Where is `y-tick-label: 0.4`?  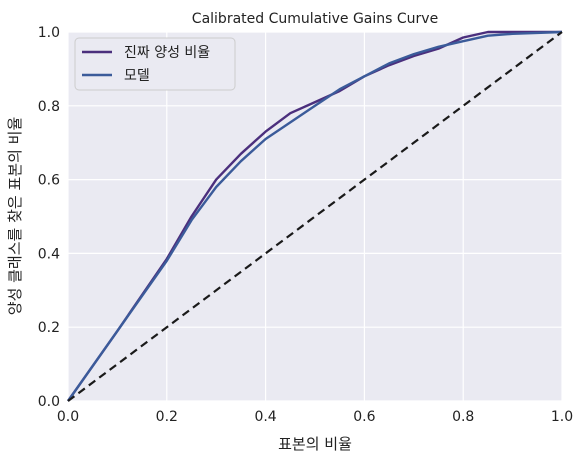 y-tick-label: 0.4 is located at coordinates (49, 254).